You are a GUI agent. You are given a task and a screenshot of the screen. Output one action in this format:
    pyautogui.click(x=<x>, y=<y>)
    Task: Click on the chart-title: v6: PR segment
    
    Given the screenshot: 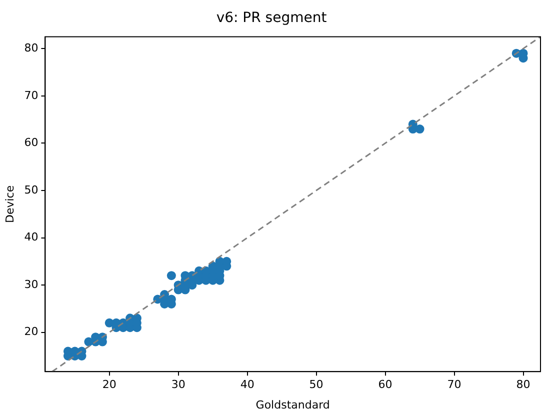 What is the action you would take?
    pyautogui.click(x=272, y=18)
    